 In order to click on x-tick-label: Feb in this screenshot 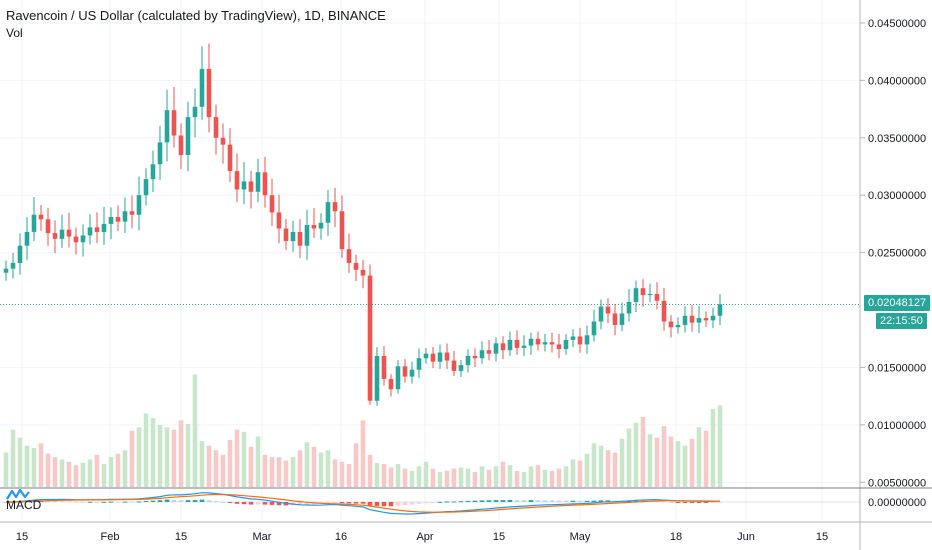, I will do `click(110, 537)`.